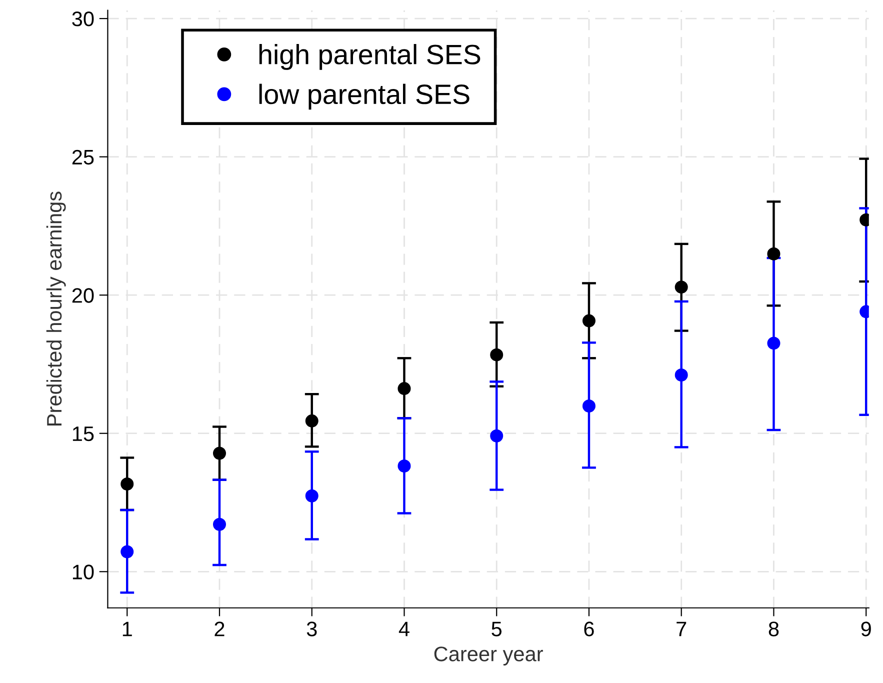 This screenshot has width=883, height=683. I want to click on x-axis-title: Career year, so click(488, 656).